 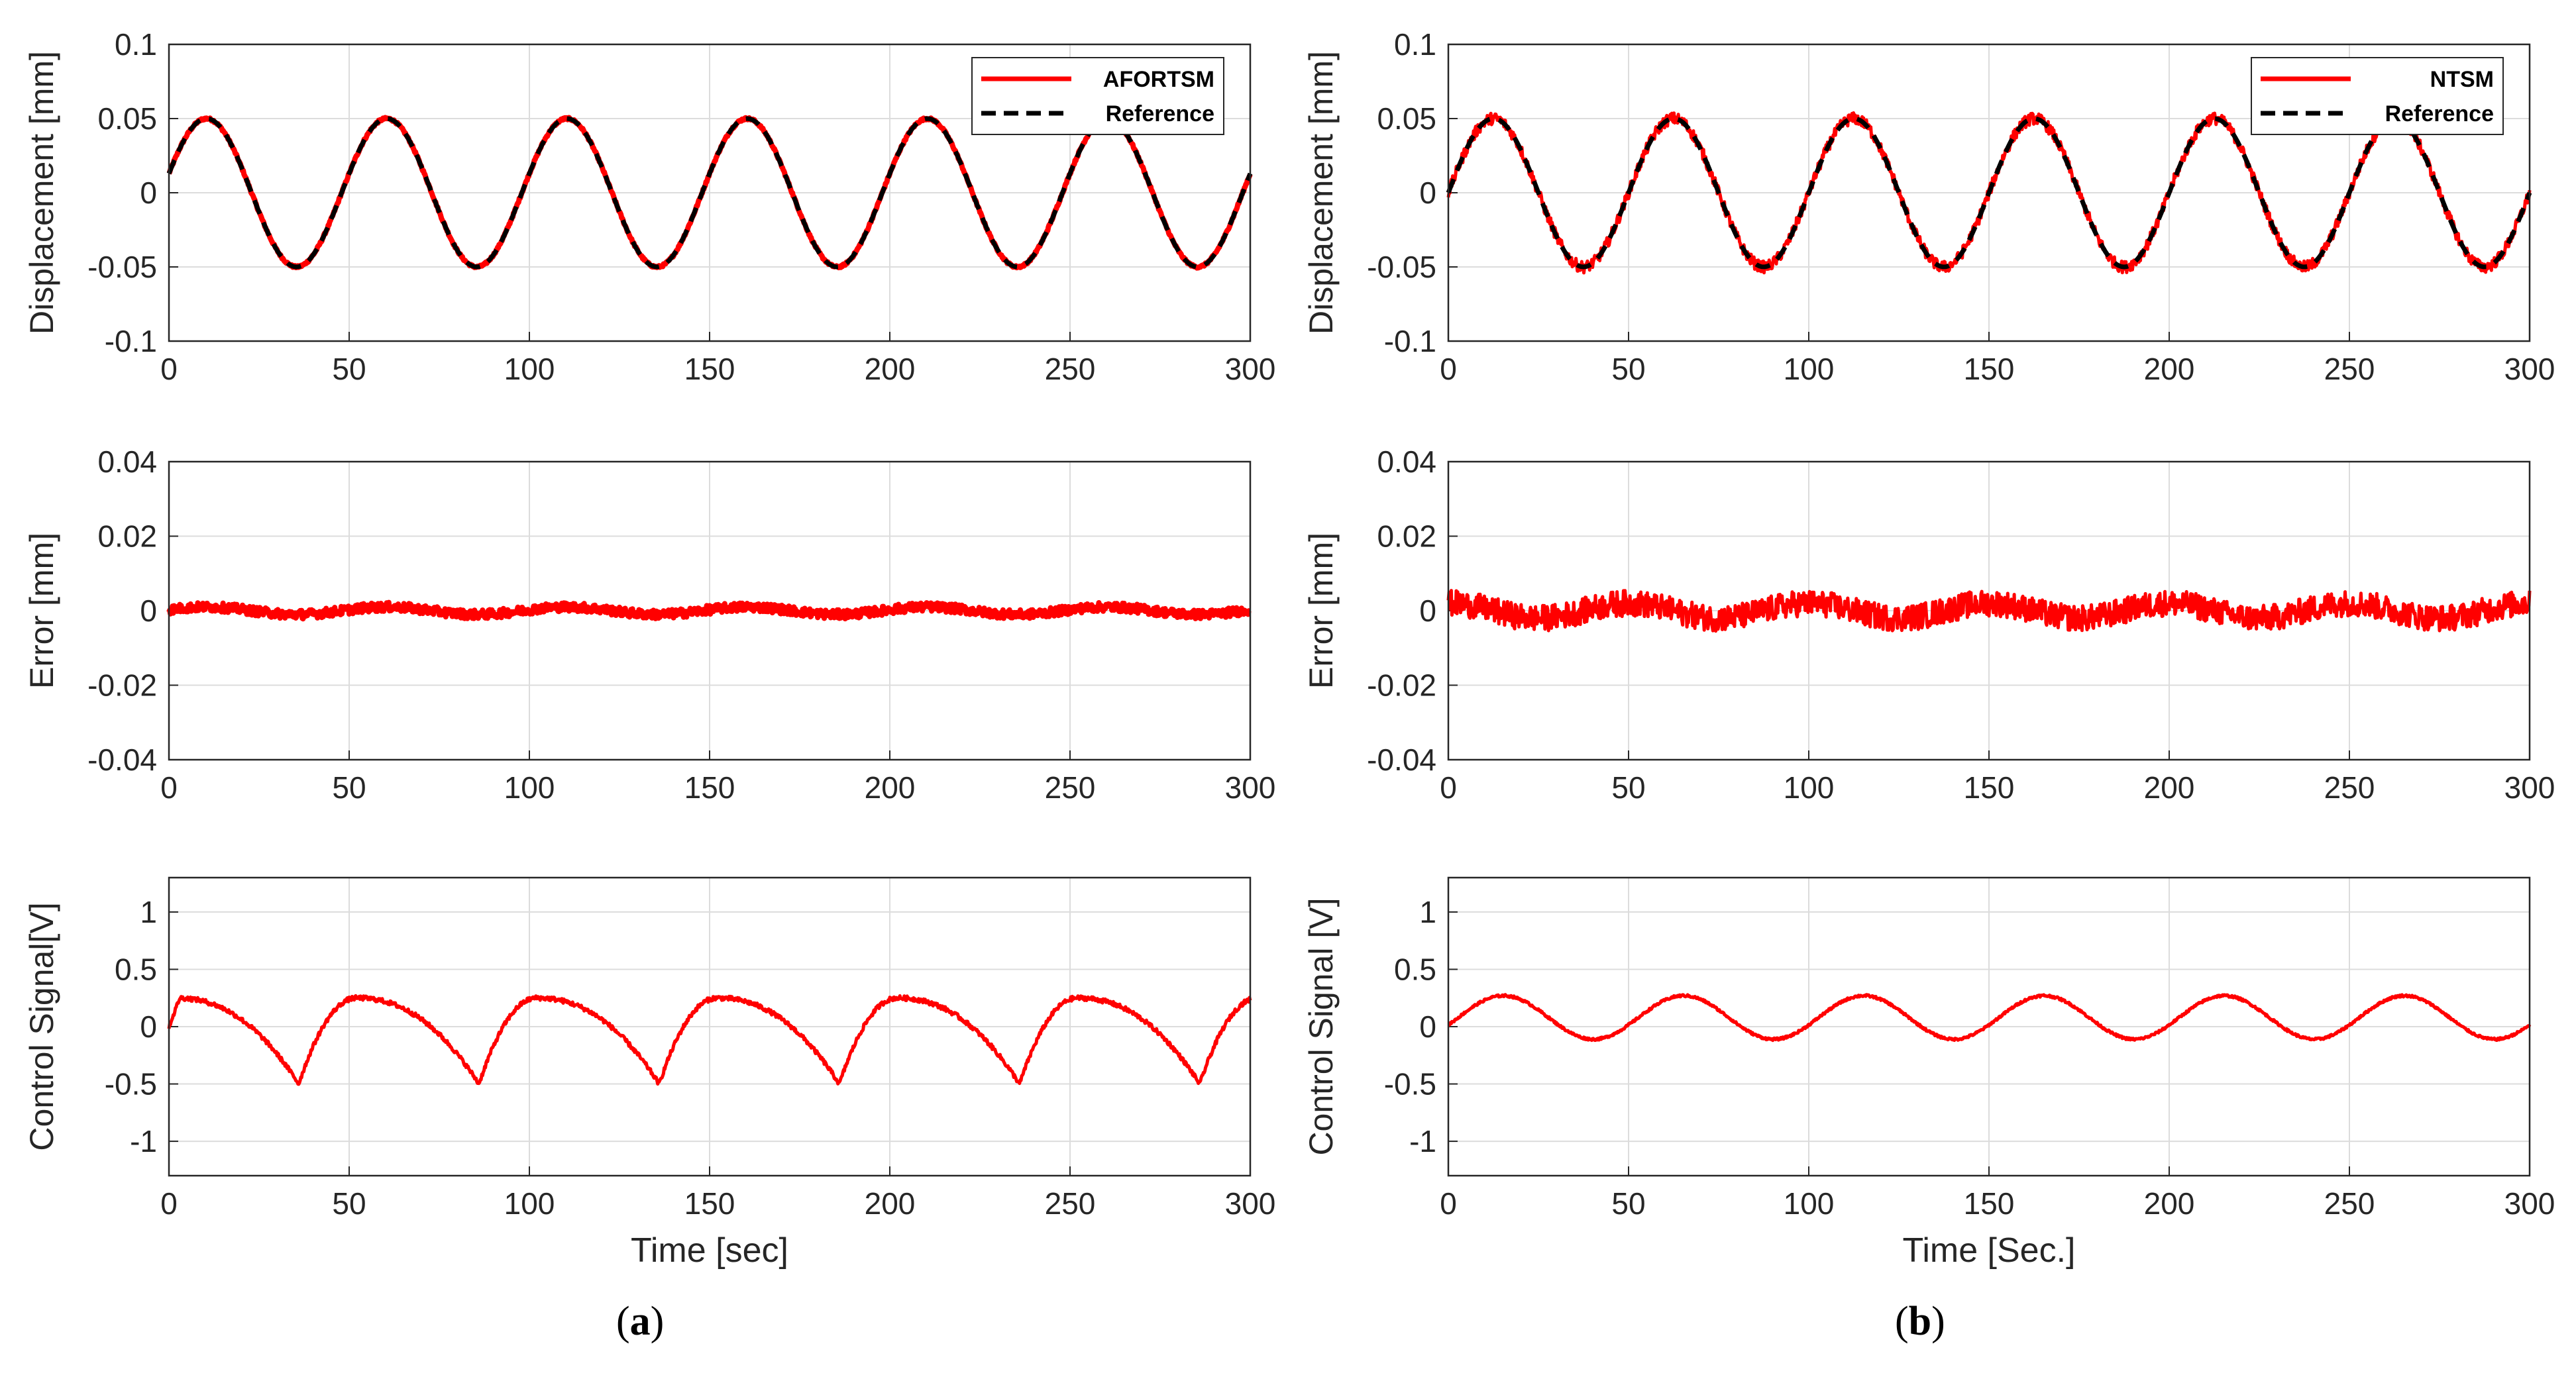 I want to click on legend: NTSM Reference, so click(x=2377, y=96).